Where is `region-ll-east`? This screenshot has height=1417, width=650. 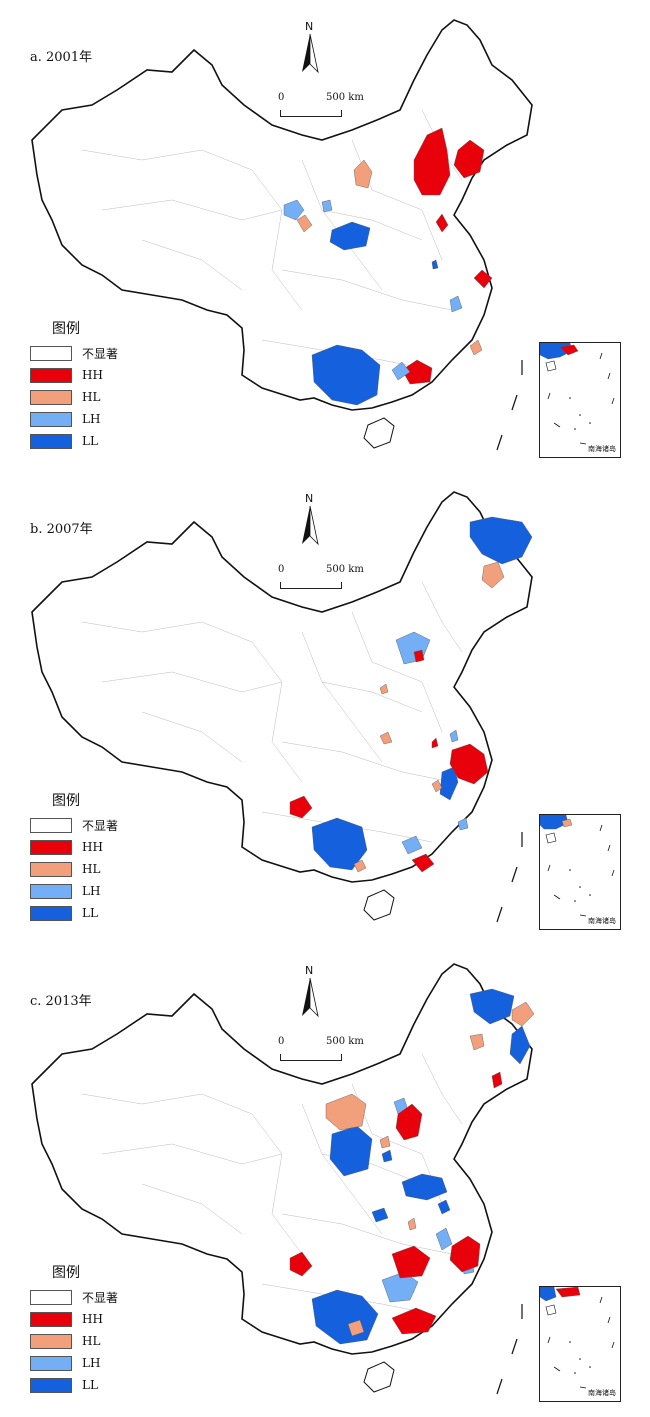
region-ll-east is located at coordinates (435, 264).